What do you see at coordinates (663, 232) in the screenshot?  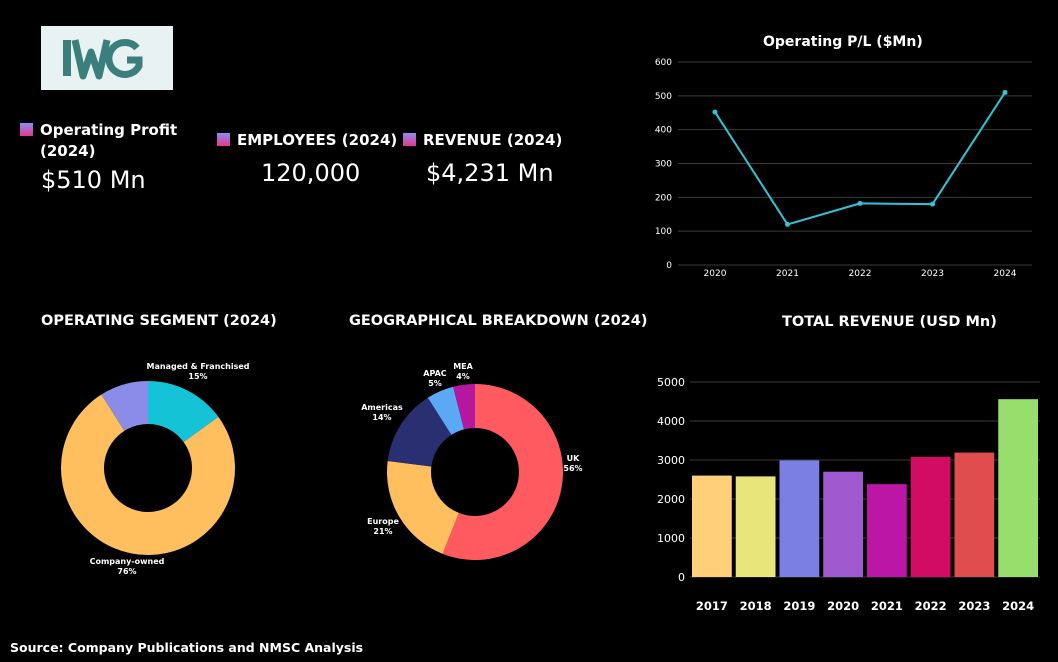 I see `y-tick-label: 100` at bounding box center [663, 232].